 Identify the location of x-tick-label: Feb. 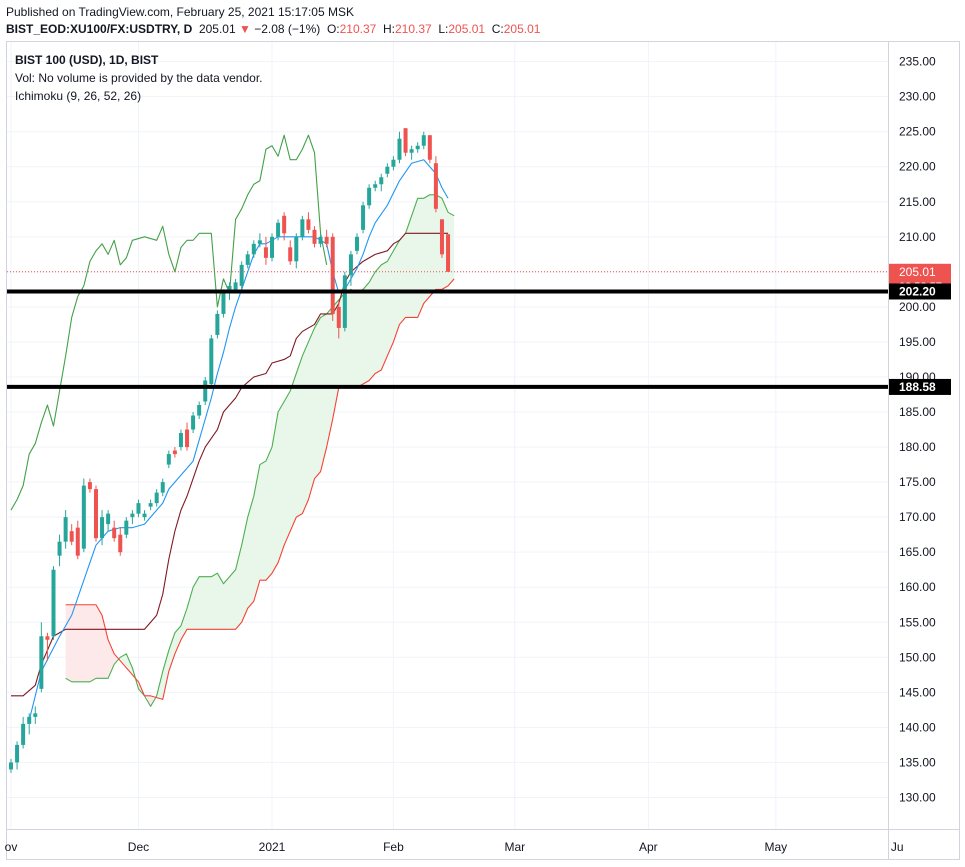
(393, 847).